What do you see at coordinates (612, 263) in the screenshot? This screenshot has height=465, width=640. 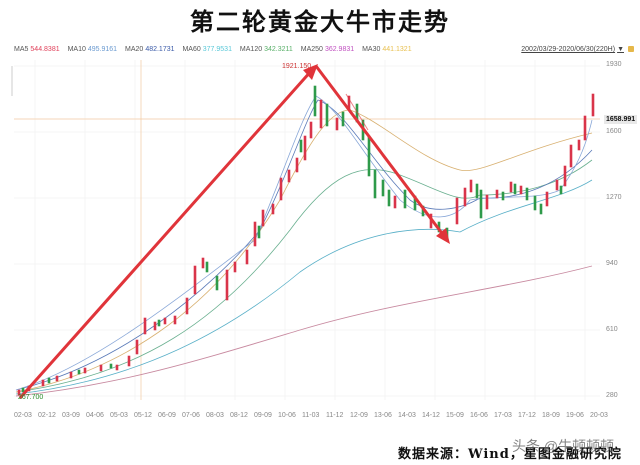 I see `y-tick: 940` at bounding box center [612, 263].